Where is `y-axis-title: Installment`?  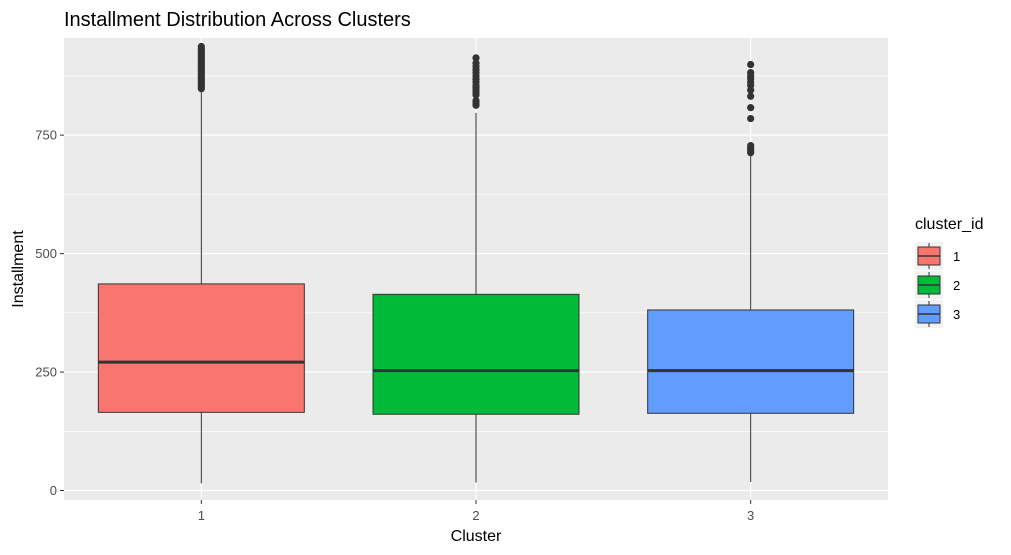 y-axis-title: Installment is located at coordinates (18, 269).